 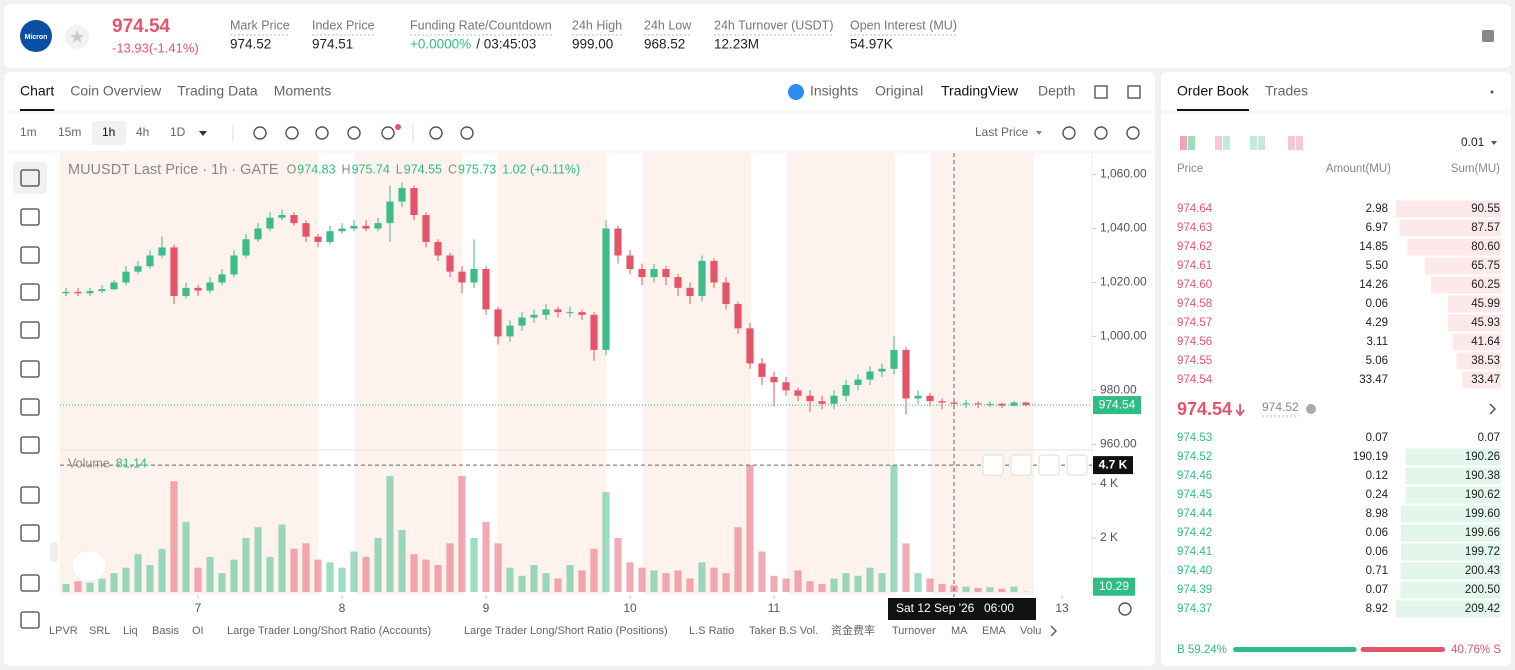 What do you see at coordinates (1286, 91) in the screenshot?
I see `ob-tab: Trades` at bounding box center [1286, 91].